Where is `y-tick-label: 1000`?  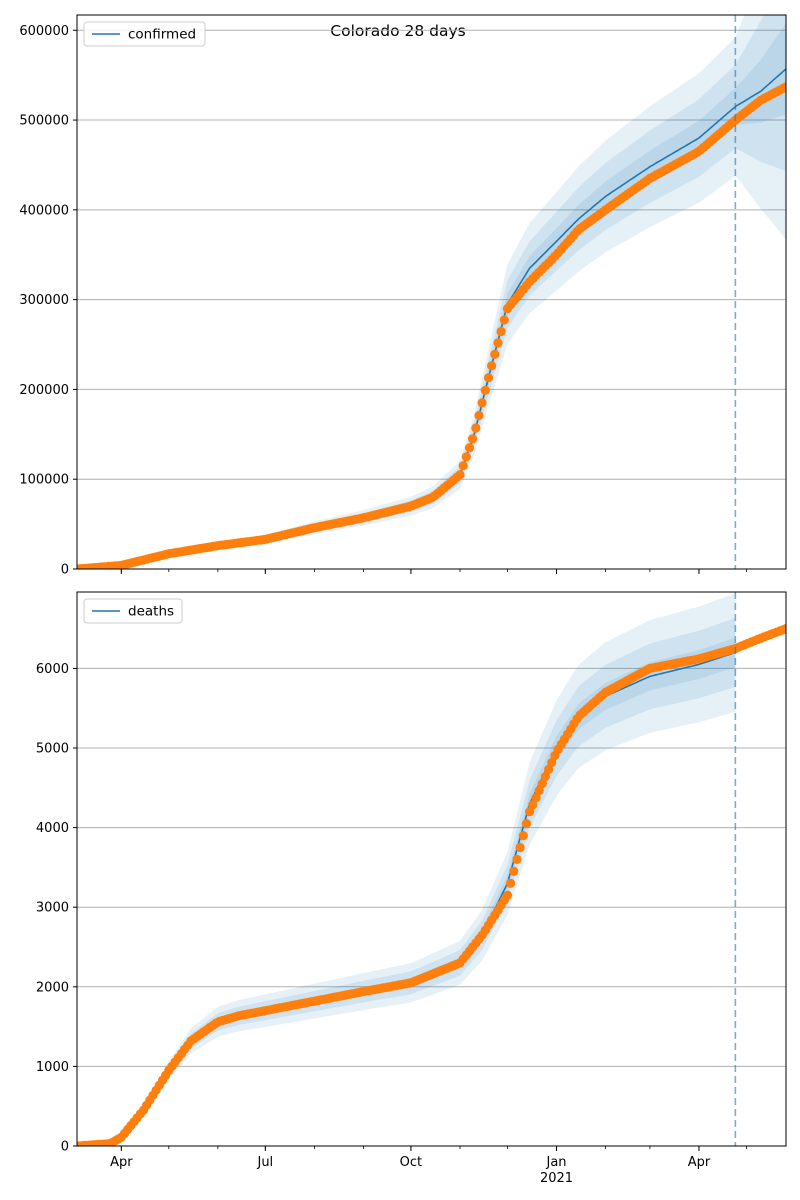 y-tick-label: 1000 is located at coordinates (52, 1067).